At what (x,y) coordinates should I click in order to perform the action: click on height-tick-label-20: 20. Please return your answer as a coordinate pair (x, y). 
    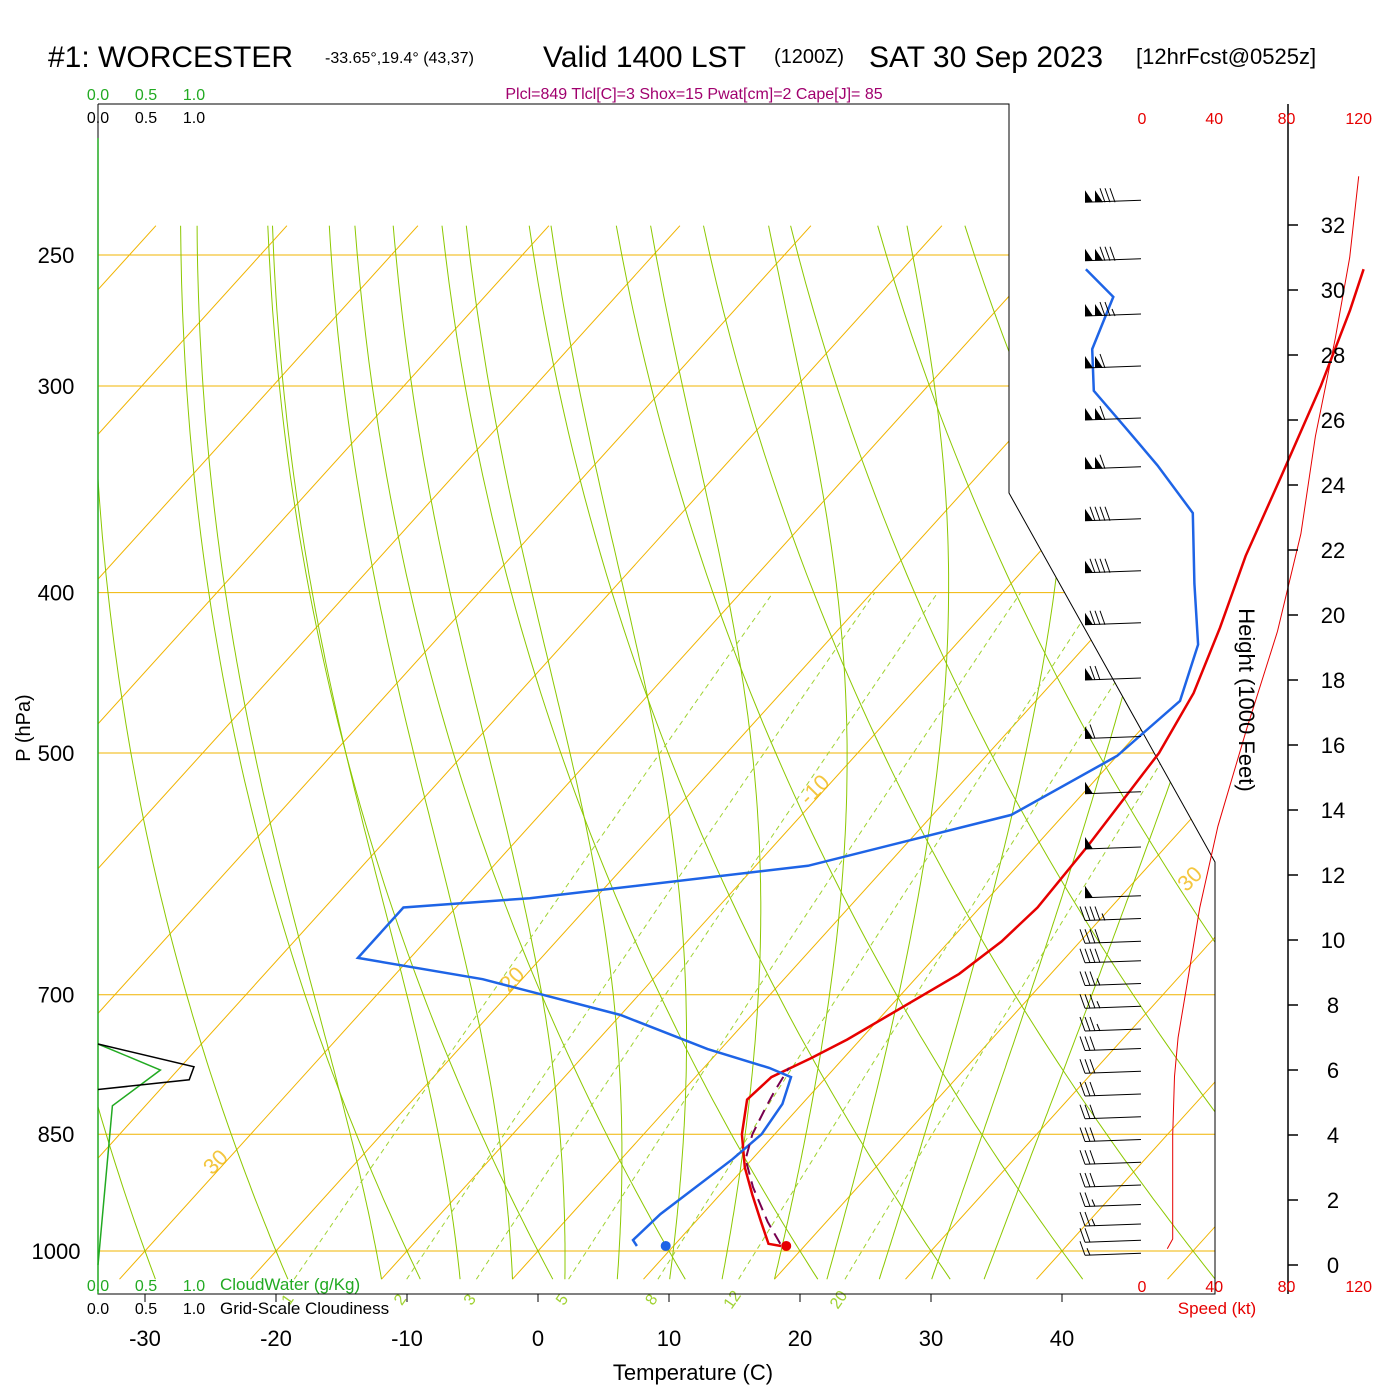
    Looking at the image, I should click on (1333, 615).